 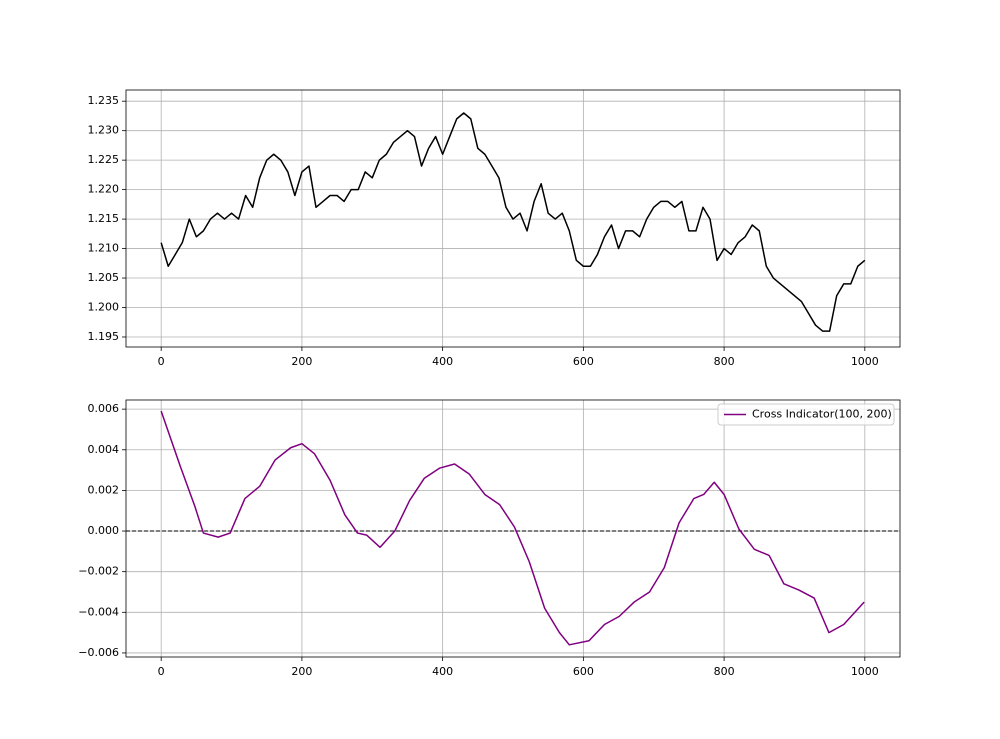 What do you see at coordinates (104, 307) in the screenshot?
I see `y-tick-label: 1.200` at bounding box center [104, 307].